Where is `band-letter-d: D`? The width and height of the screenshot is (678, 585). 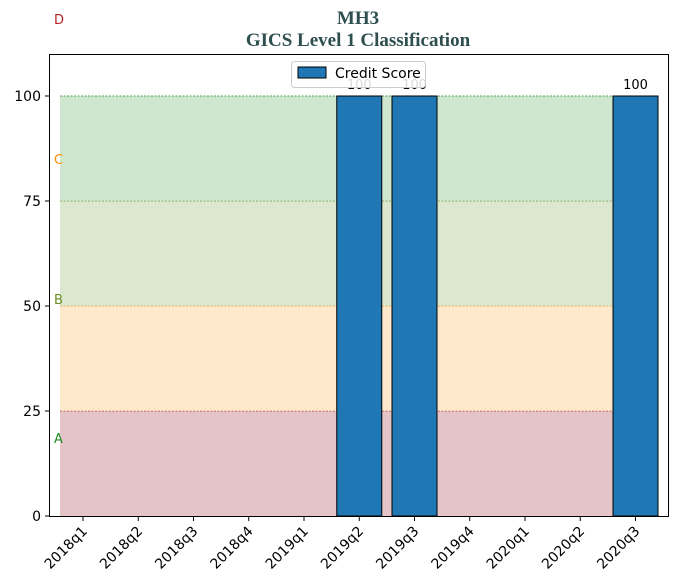
band-letter-d: D is located at coordinates (59, 20).